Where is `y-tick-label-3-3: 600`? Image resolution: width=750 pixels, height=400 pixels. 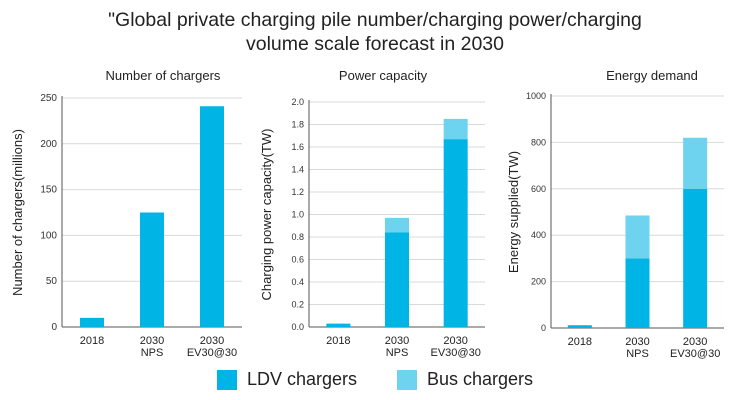
y-tick-label-3-3: 600 is located at coordinates (538, 189).